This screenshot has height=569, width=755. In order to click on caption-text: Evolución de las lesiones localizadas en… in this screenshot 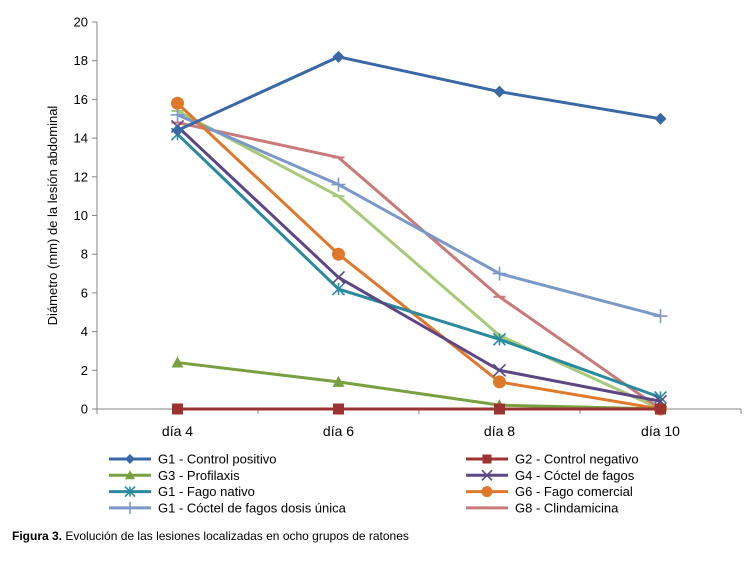, I will do `click(235, 536)`.